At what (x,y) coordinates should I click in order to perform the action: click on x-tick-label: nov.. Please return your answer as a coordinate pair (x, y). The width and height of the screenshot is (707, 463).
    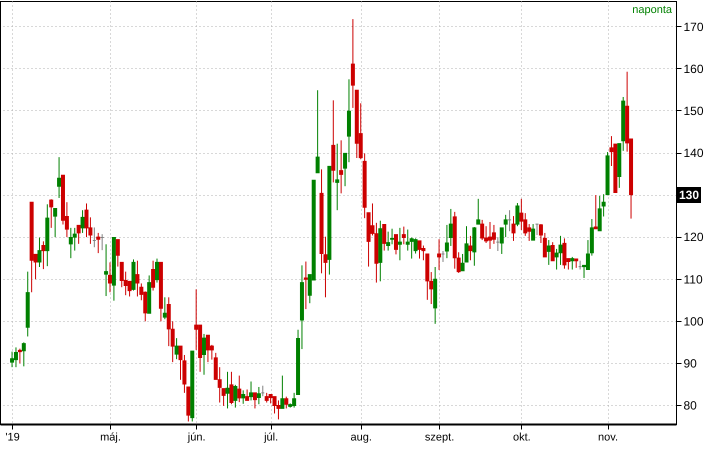
    Looking at the image, I should click on (608, 438).